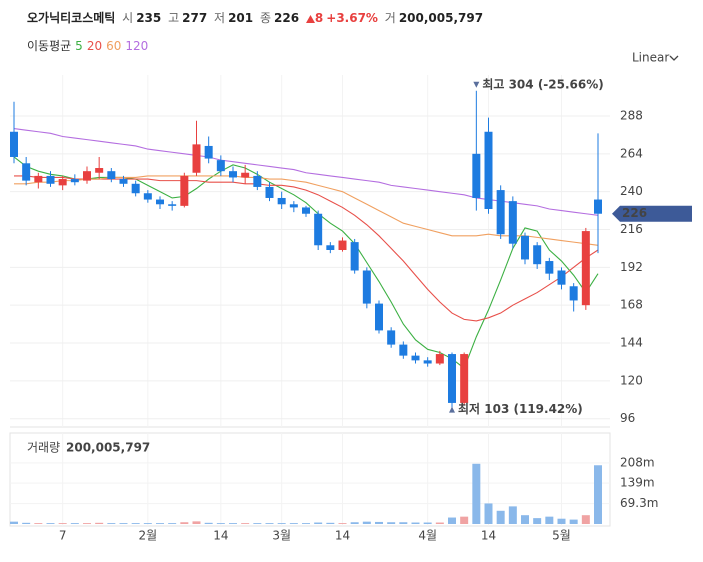  What do you see at coordinates (265, 18) in the screenshot?
I see `close-label: 종` at bounding box center [265, 18].